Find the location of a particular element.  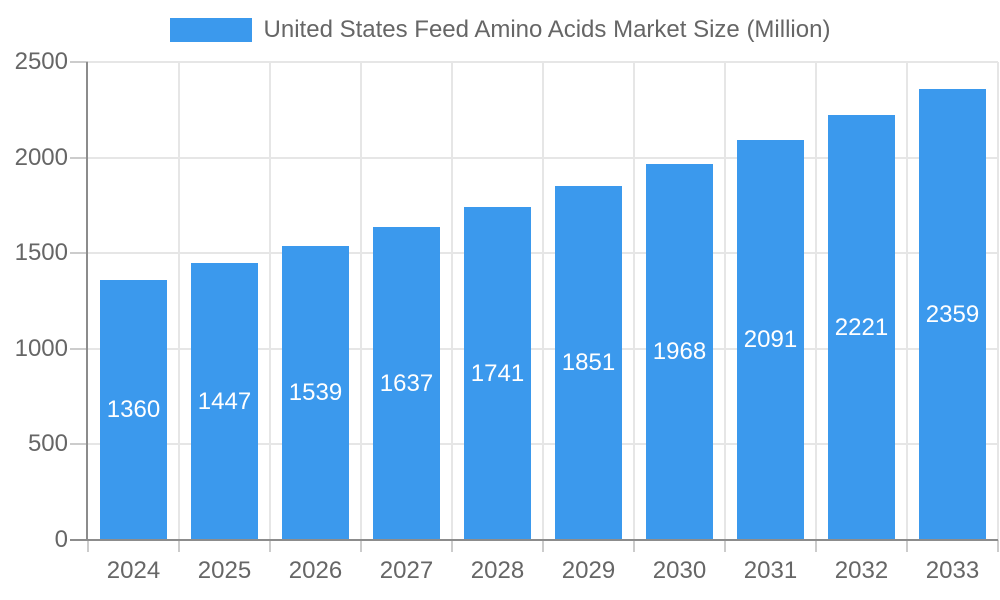

y-axis-label: 500 is located at coordinates (47, 443).